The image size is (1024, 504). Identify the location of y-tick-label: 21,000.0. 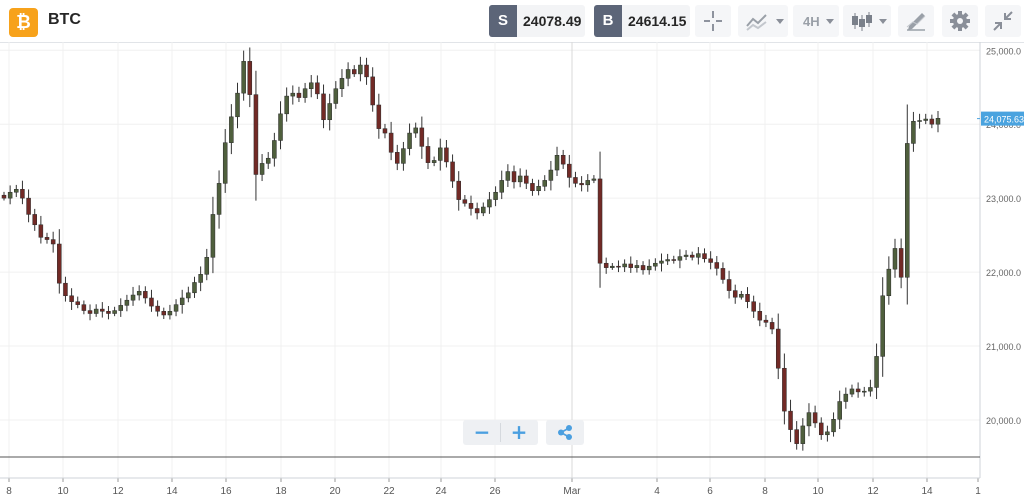
(1003, 347).